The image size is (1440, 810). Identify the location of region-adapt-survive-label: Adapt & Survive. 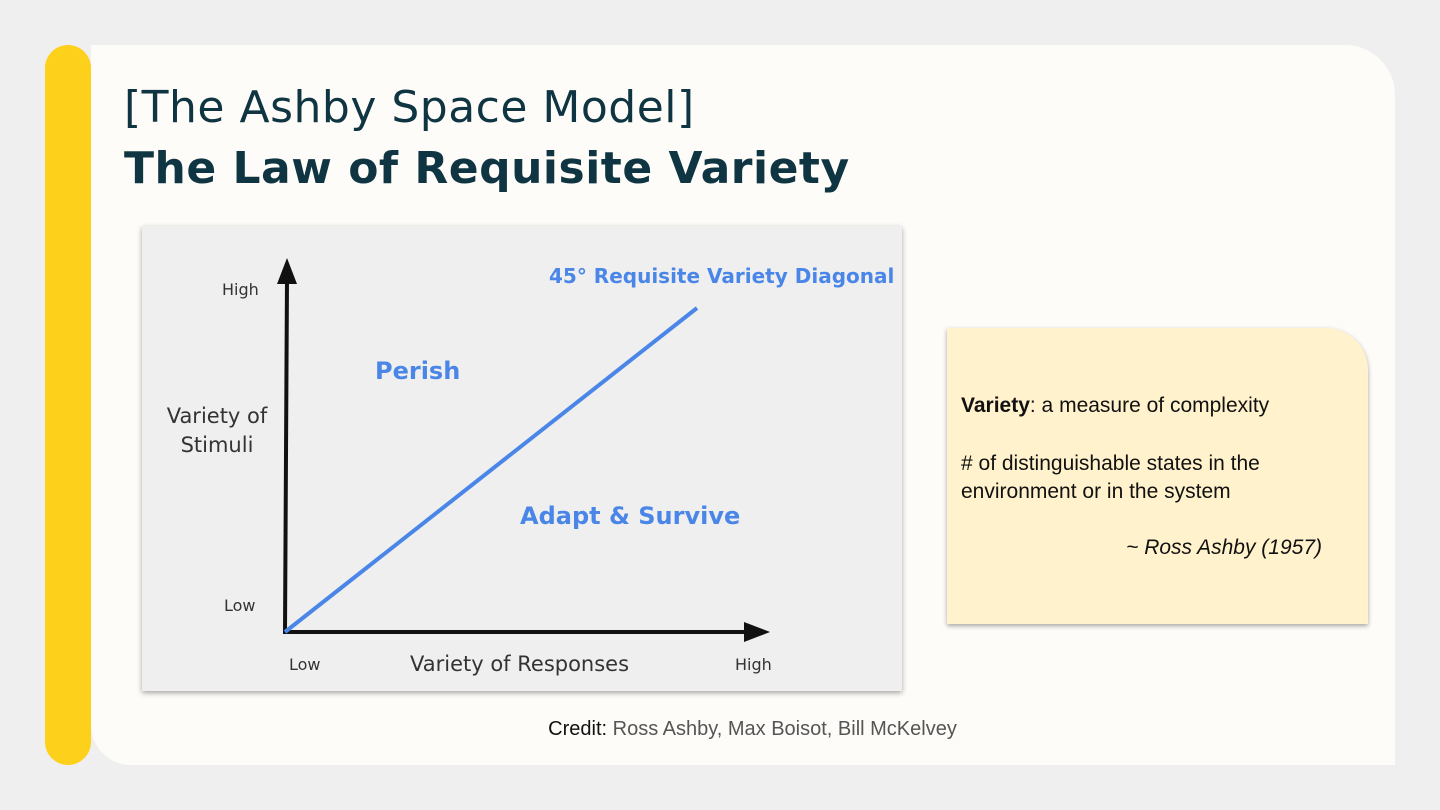
(630, 516).